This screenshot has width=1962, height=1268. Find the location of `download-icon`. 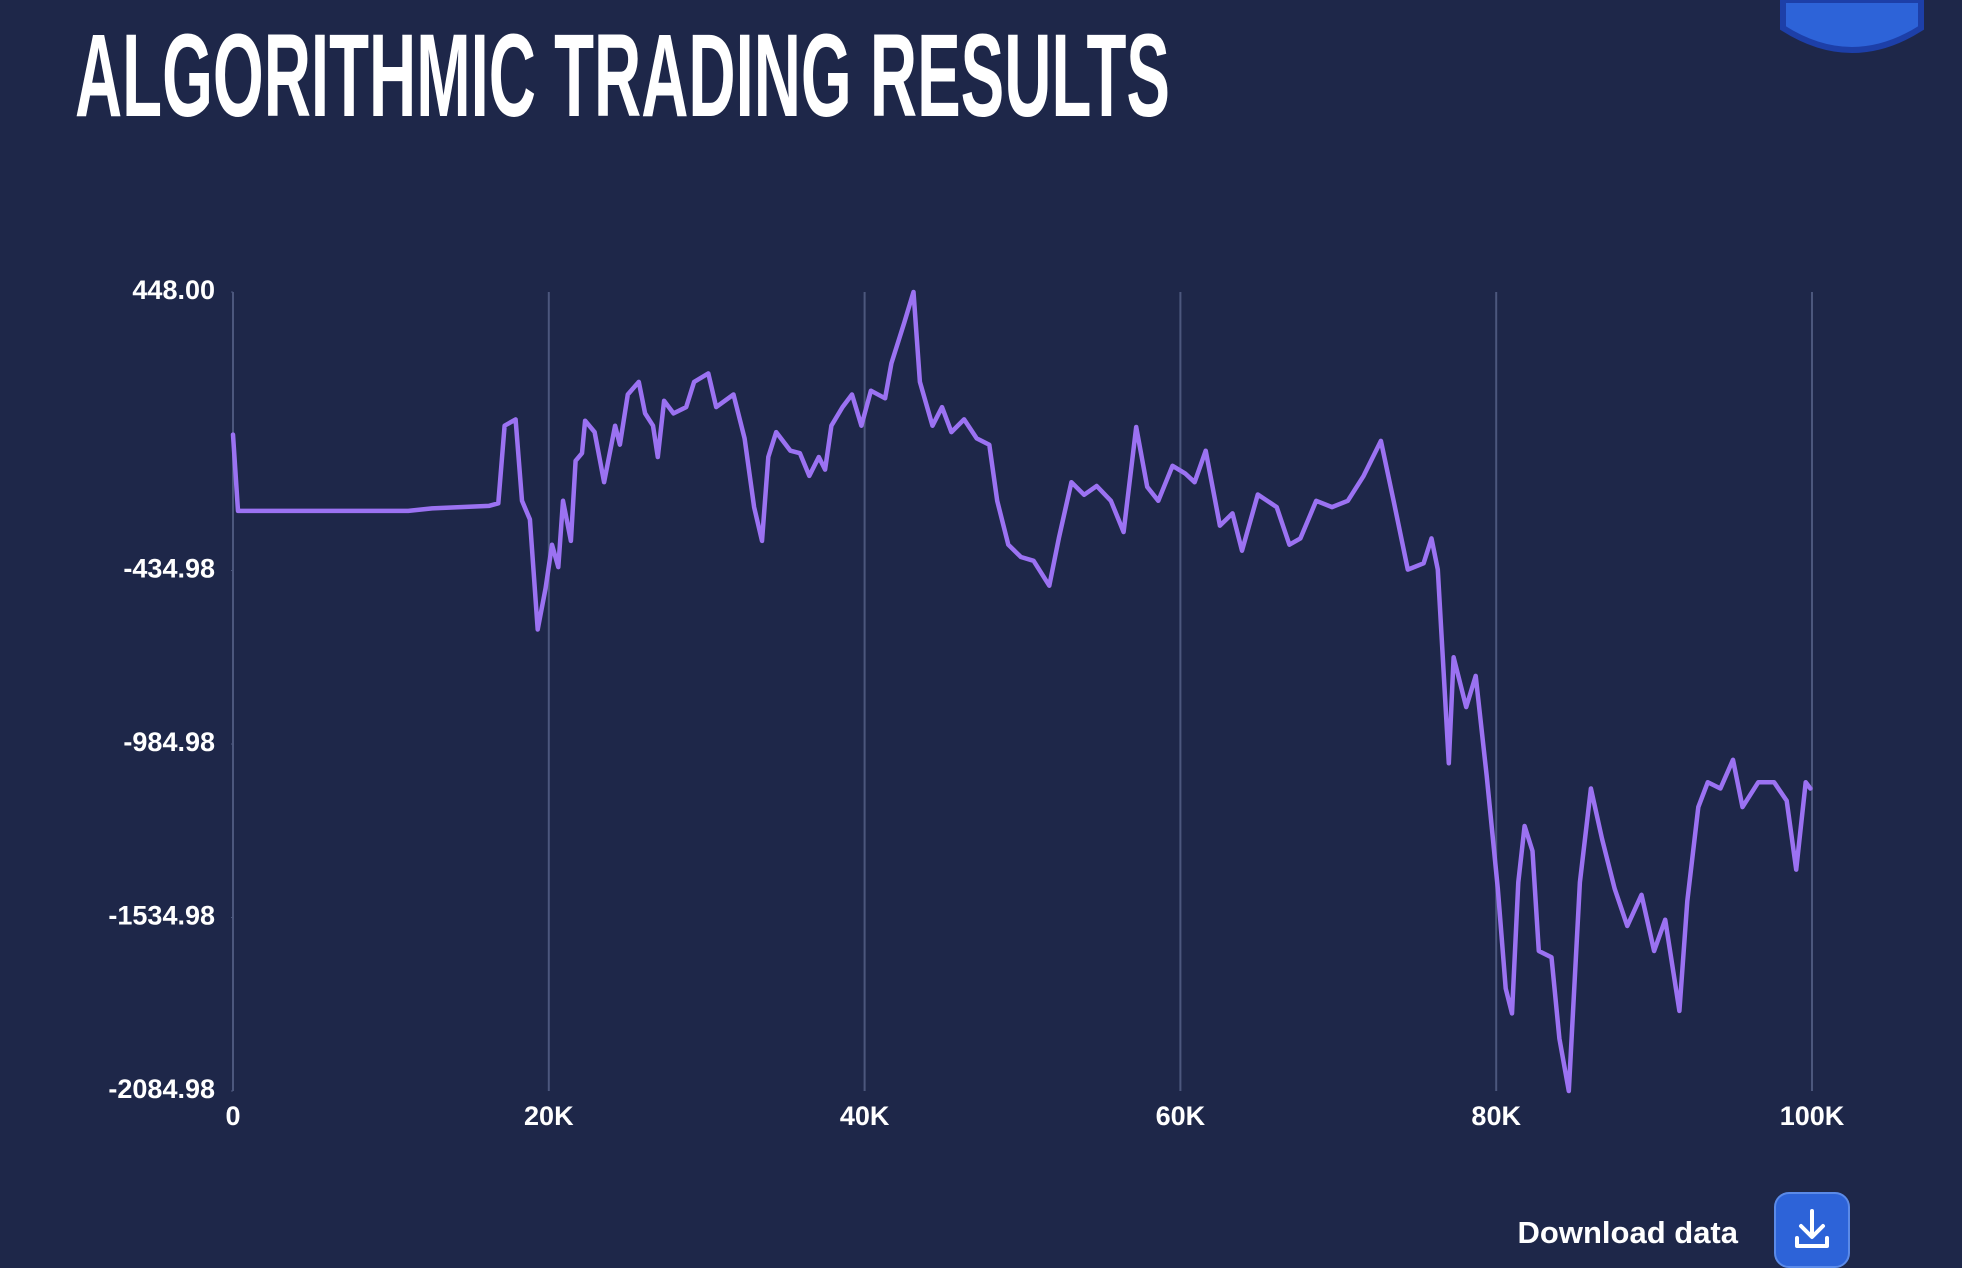

download-icon is located at coordinates (1812, 1228).